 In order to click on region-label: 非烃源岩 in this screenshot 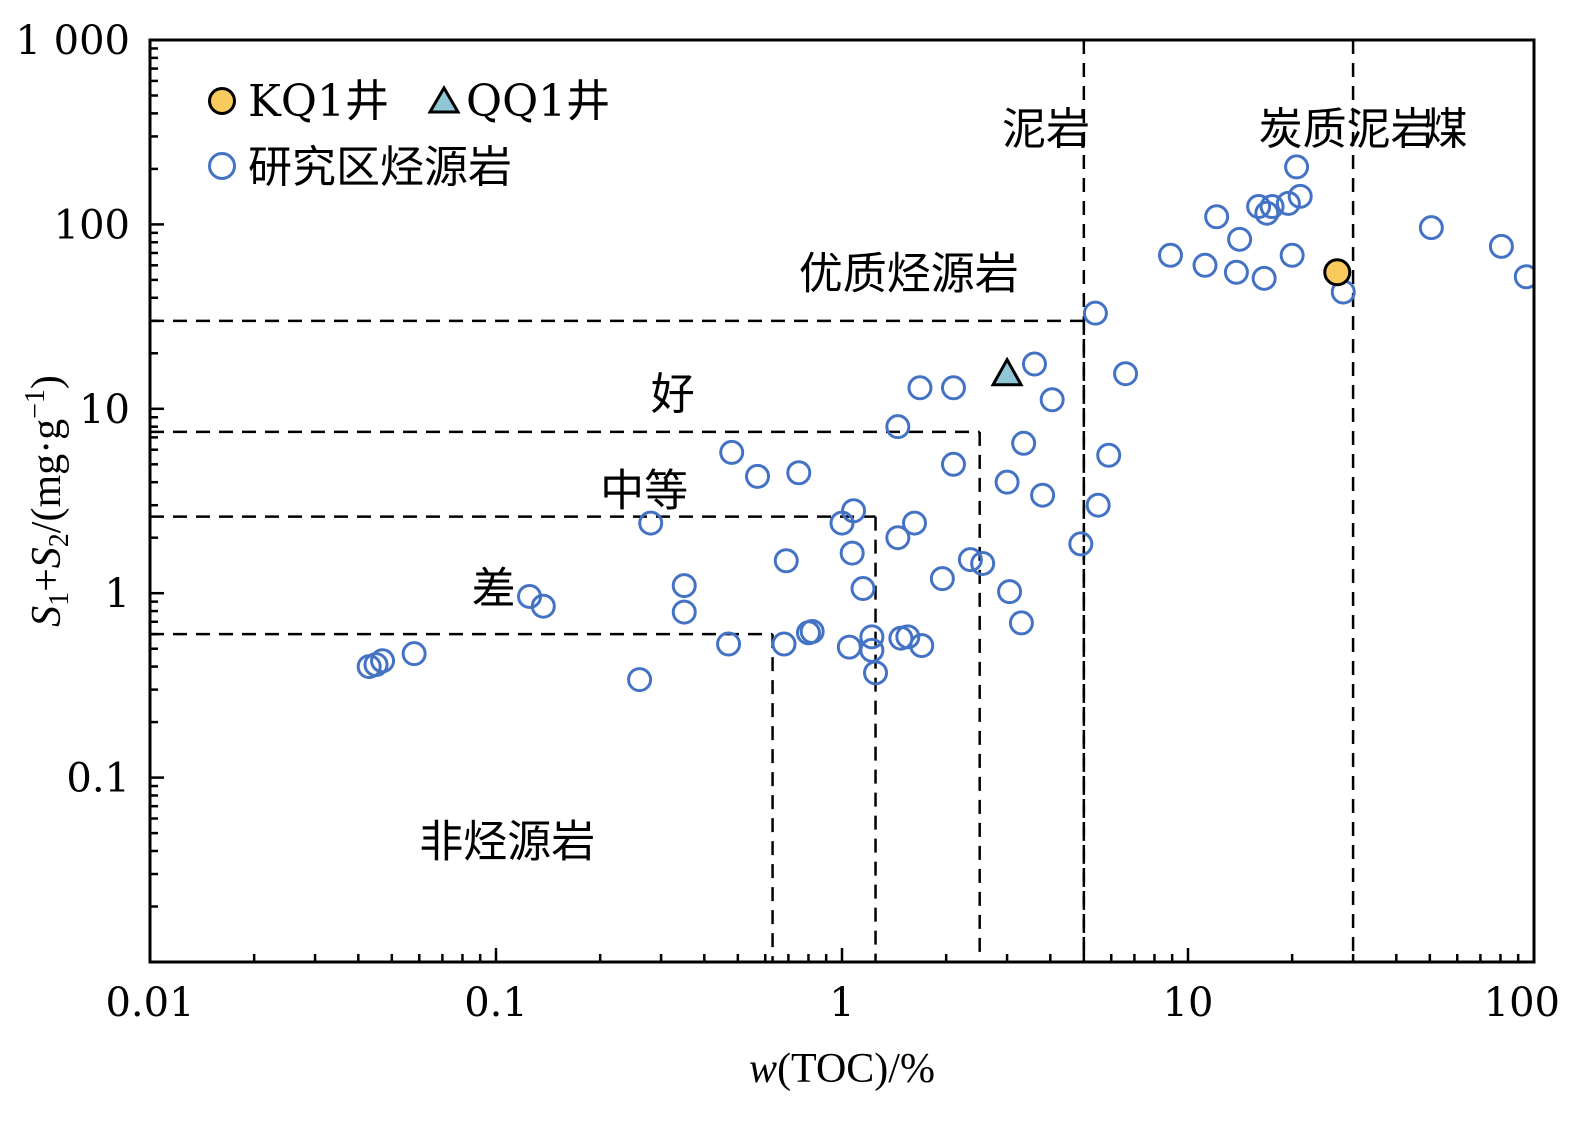, I will do `click(507, 842)`.